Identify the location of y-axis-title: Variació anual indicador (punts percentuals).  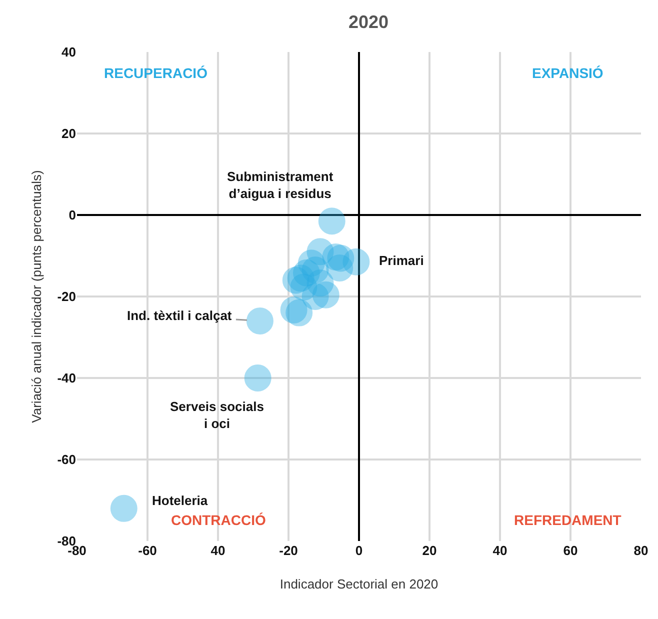
(36, 296).